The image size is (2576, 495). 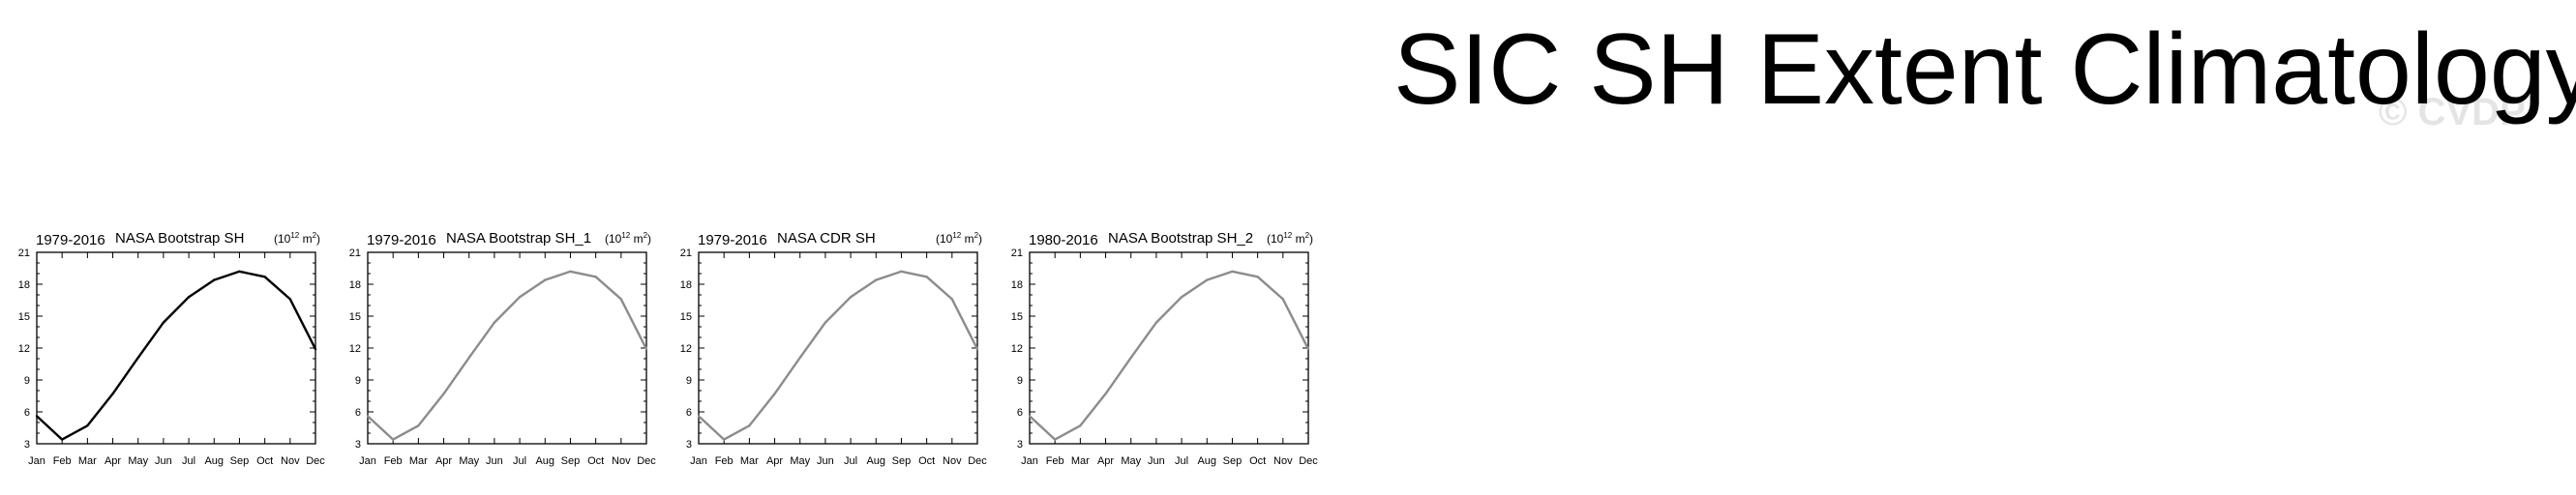 I want to click on panel-series-label: NASA CDR SH, so click(x=826, y=238).